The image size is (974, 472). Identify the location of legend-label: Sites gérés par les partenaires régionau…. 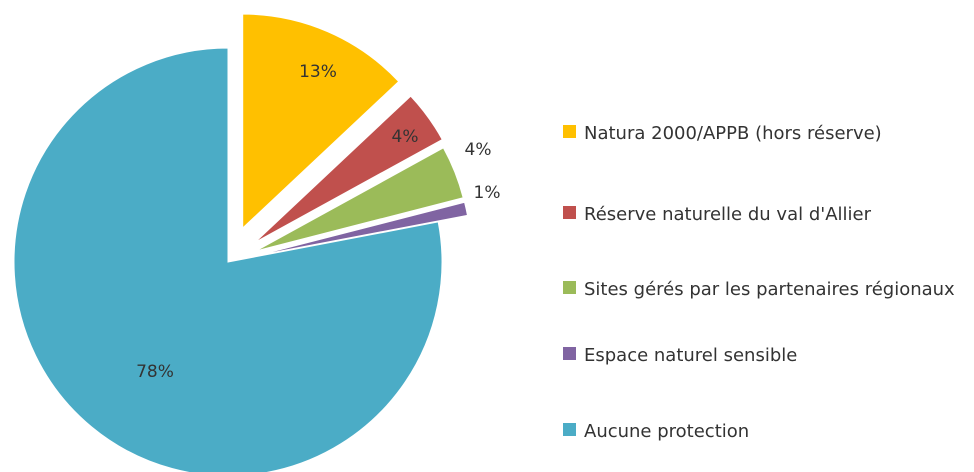
(769, 289).